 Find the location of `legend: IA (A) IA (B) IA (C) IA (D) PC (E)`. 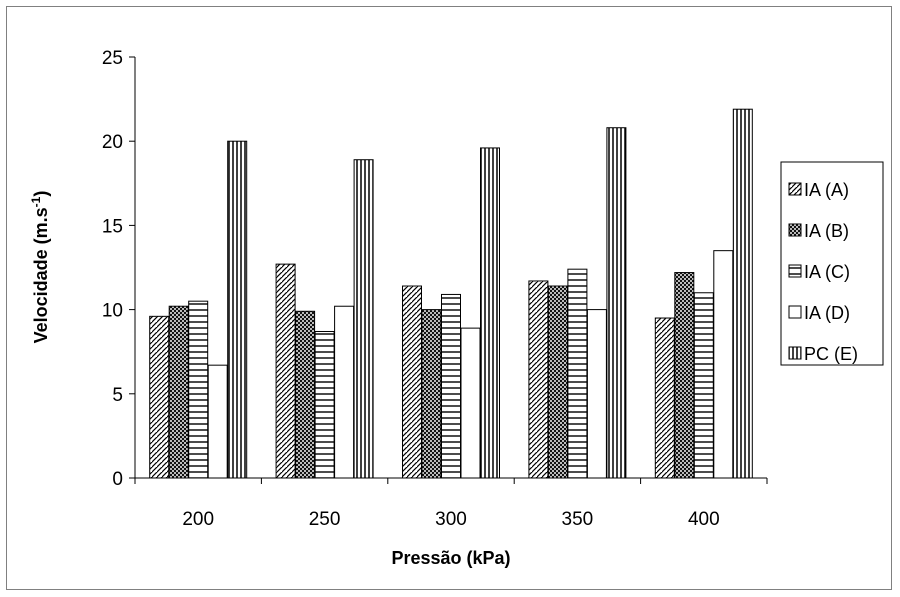

legend: IA (A) IA (B) IA (C) IA (D) PC (E) is located at coordinates (832, 263).